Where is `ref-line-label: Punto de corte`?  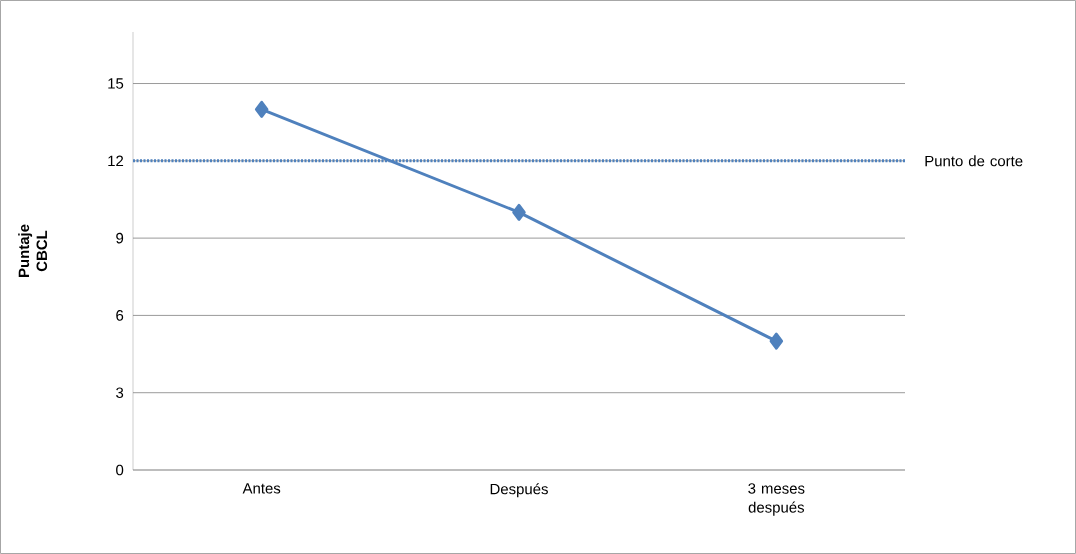 ref-line-label: Punto de corte is located at coordinates (974, 161).